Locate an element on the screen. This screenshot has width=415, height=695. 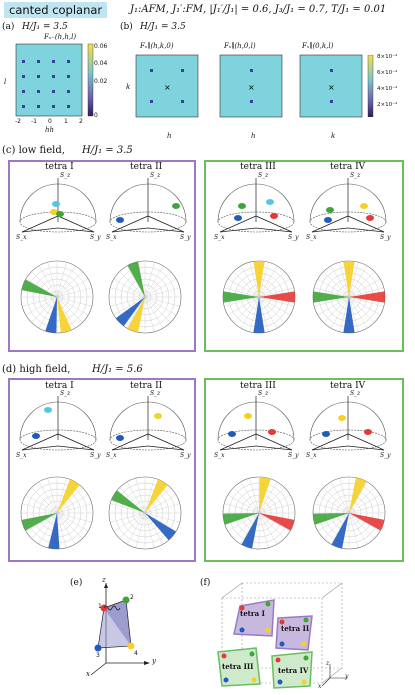
d-tetra-2: tetra II is located at coordinates (146, 386).